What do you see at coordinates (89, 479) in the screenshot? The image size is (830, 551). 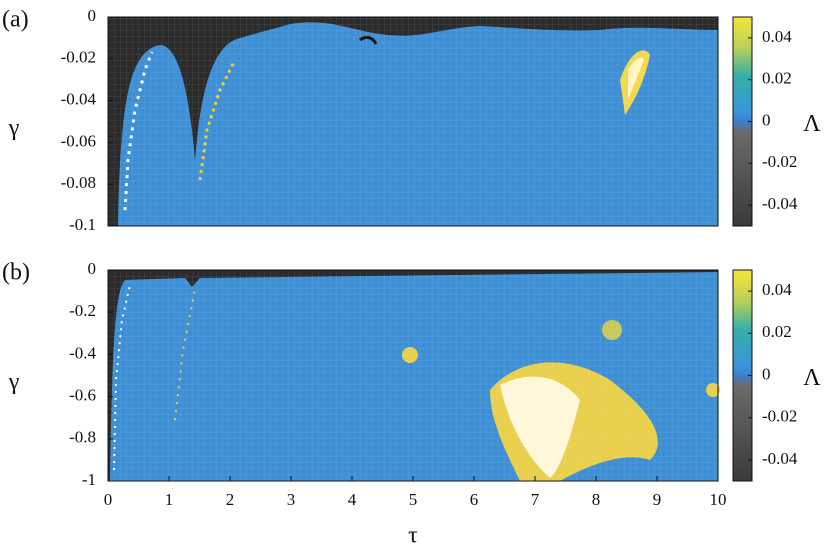 I see `y-tick-label: -1` at bounding box center [89, 479].